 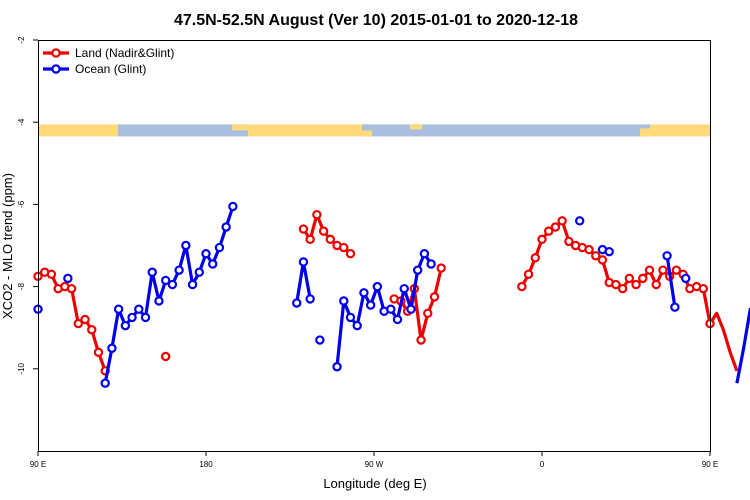 What do you see at coordinates (94, 69) in the screenshot?
I see `legend-item: Ocean (Glint)` at bounding box center [94, 69].